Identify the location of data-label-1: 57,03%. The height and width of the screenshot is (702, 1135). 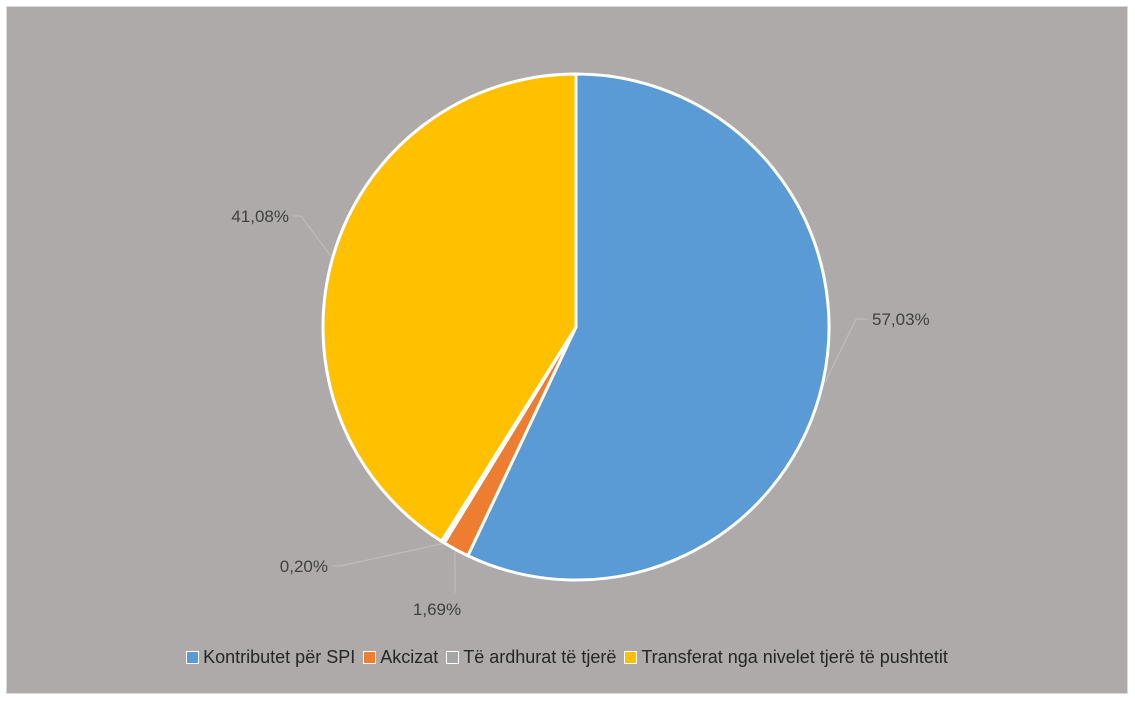
(901, 319).